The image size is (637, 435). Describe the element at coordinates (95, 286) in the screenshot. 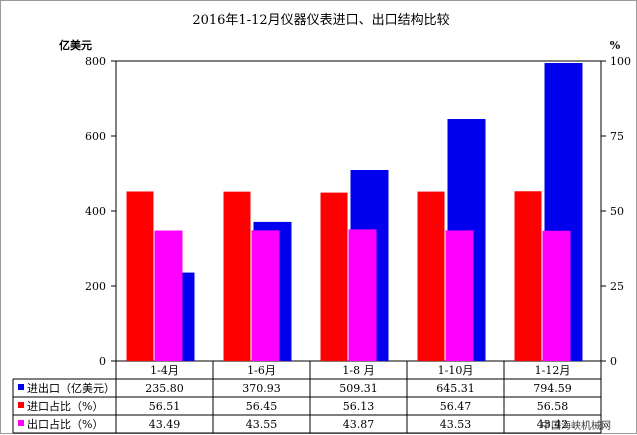

I see `left-axis-tick-label: 200` at that location.